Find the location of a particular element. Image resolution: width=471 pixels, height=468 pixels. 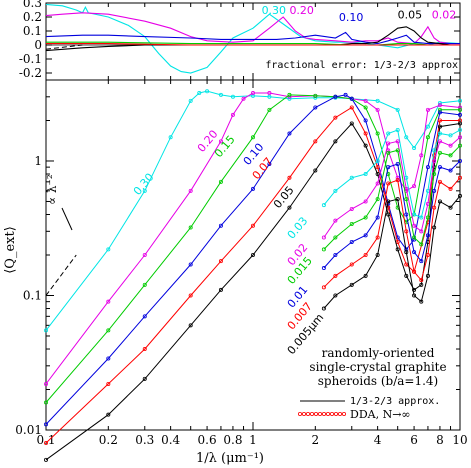

top-ytick-label: -0.2 is located at coordinates (30, 73).